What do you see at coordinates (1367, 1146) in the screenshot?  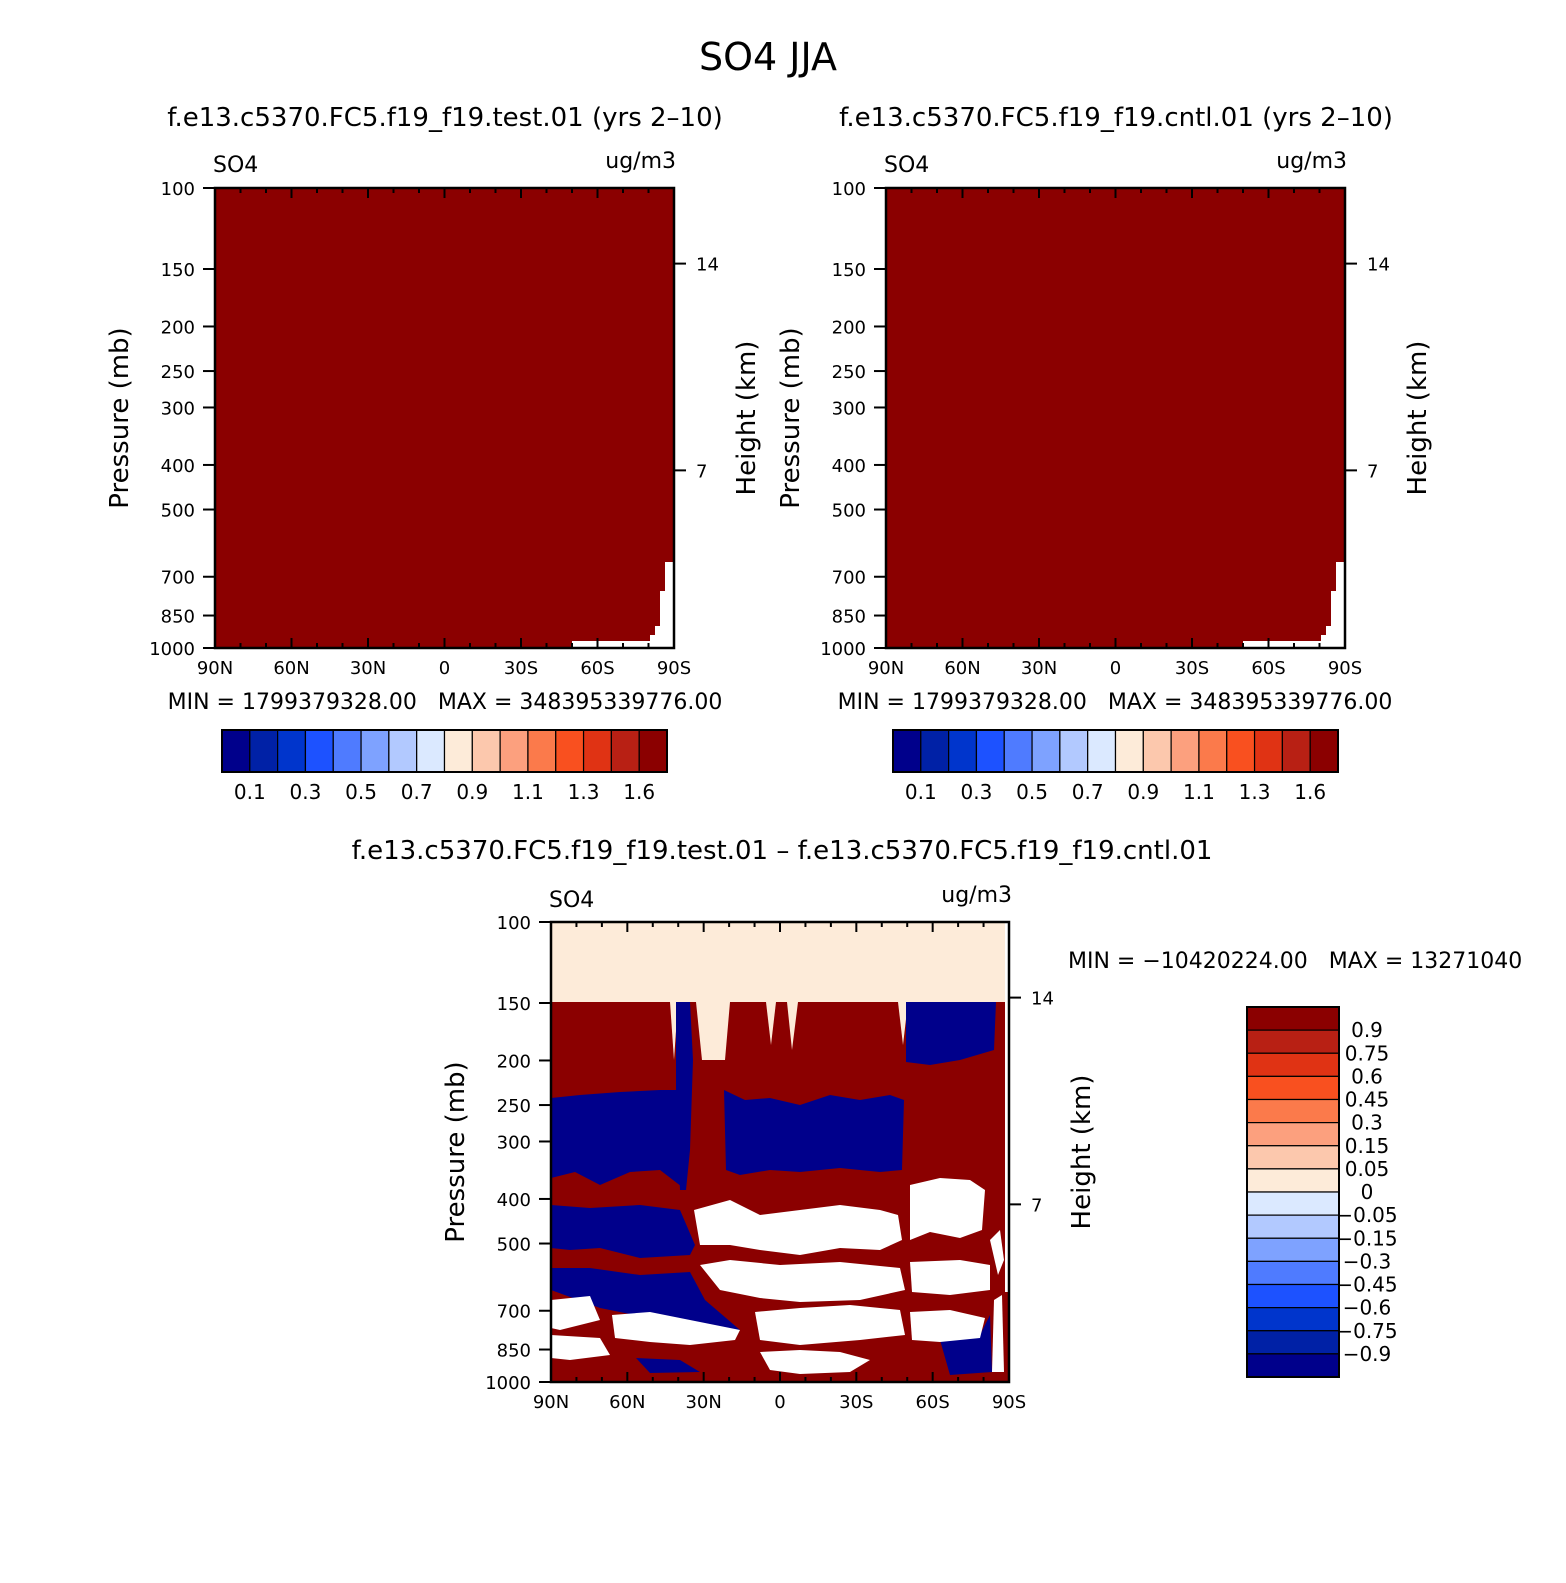 I see `colorbar-label: 0.15` at bounding box center [1367, 1146].